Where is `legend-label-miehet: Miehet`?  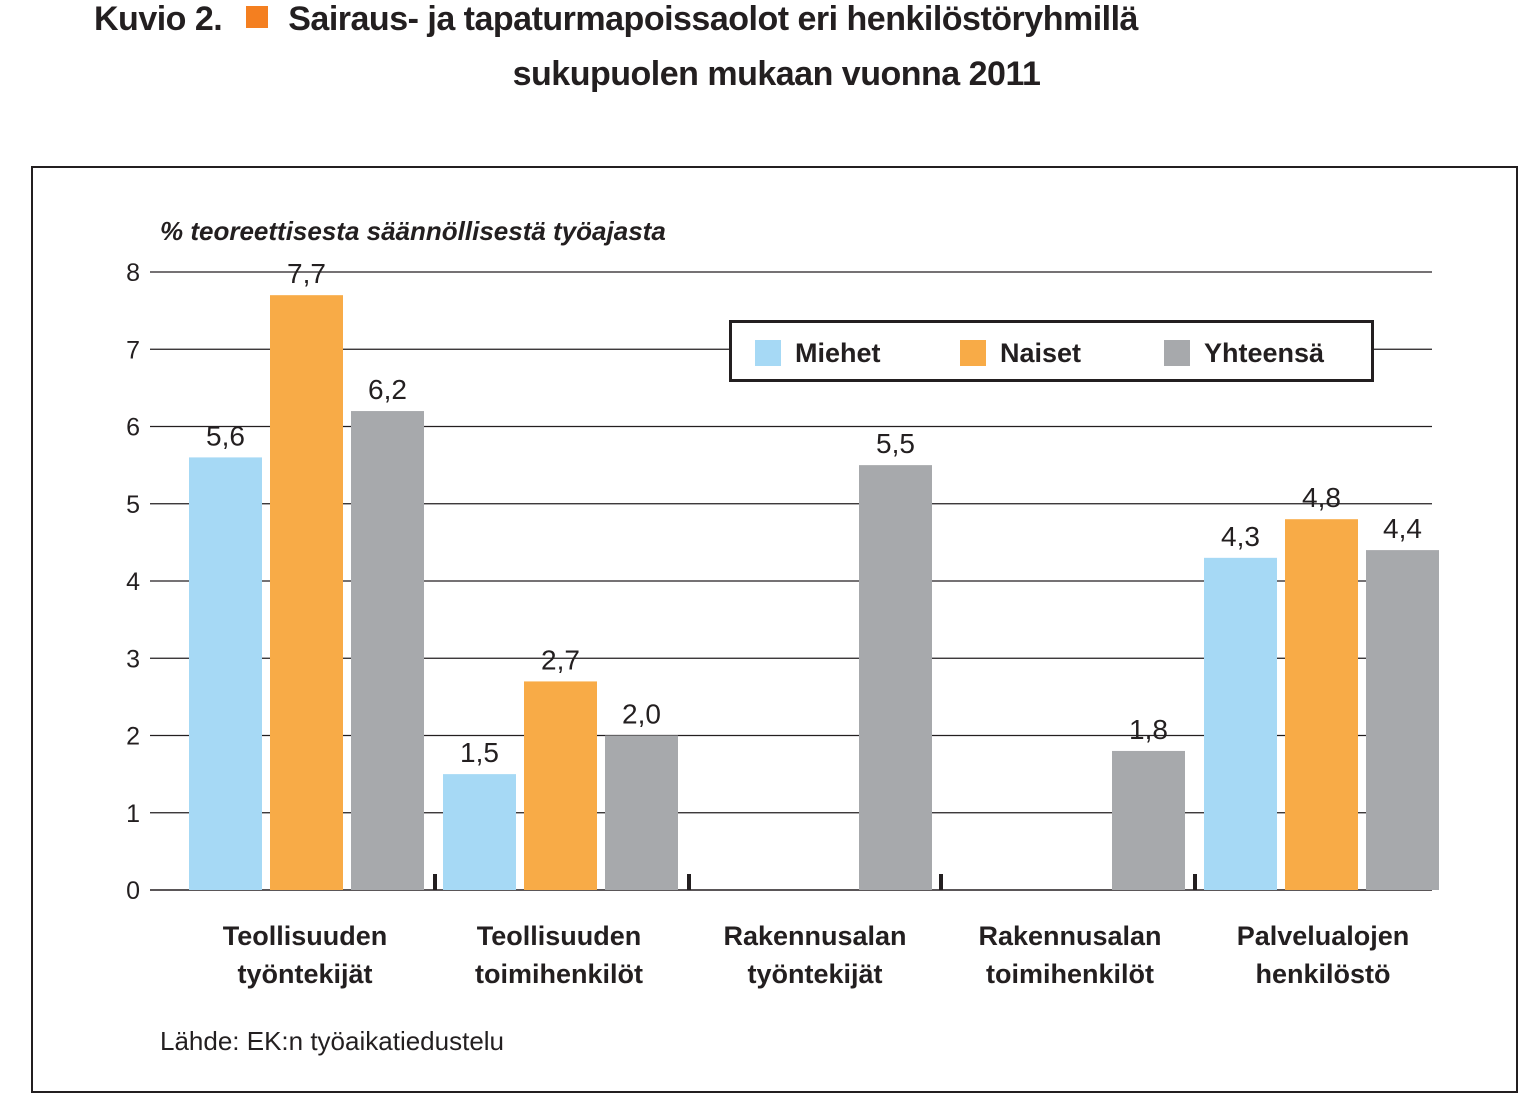
legend-label-miehet: Miehet is located at coordinates (838, 352).